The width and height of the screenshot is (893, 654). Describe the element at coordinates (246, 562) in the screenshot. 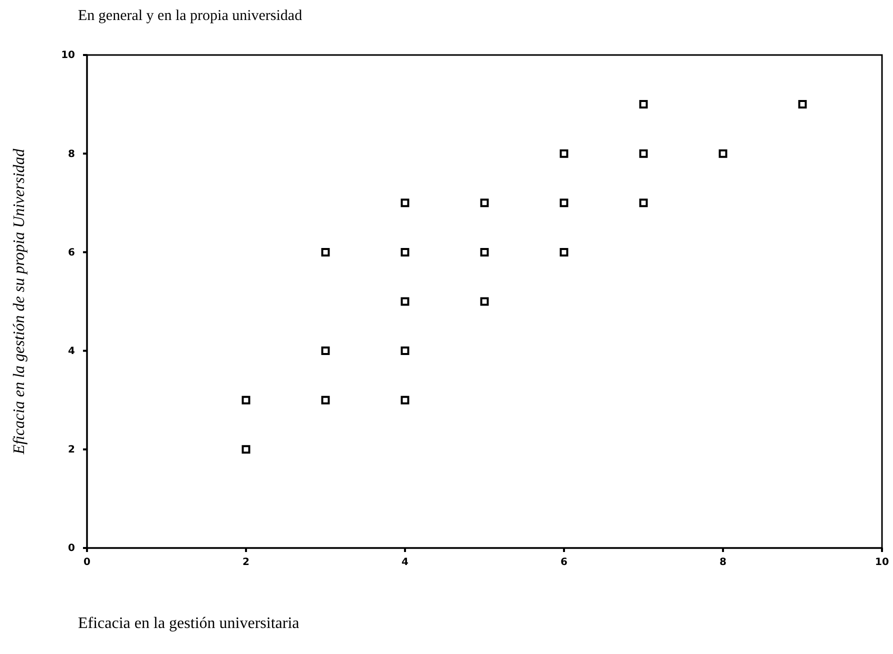

I see `x-tick-label: 2` at that location.